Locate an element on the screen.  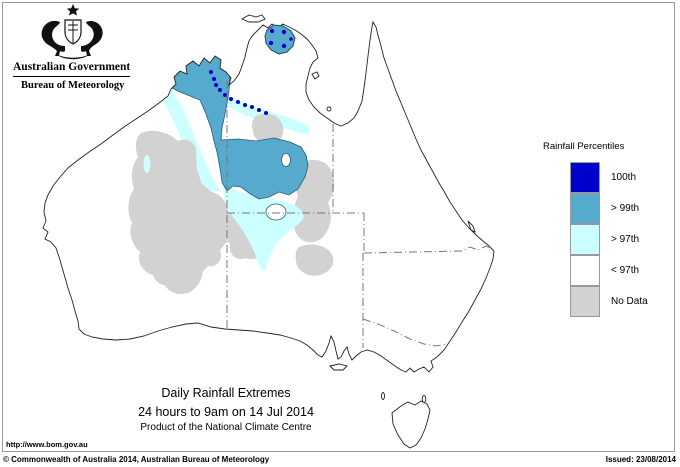
legend-label: > 97th is located at coordinates (625, 239).